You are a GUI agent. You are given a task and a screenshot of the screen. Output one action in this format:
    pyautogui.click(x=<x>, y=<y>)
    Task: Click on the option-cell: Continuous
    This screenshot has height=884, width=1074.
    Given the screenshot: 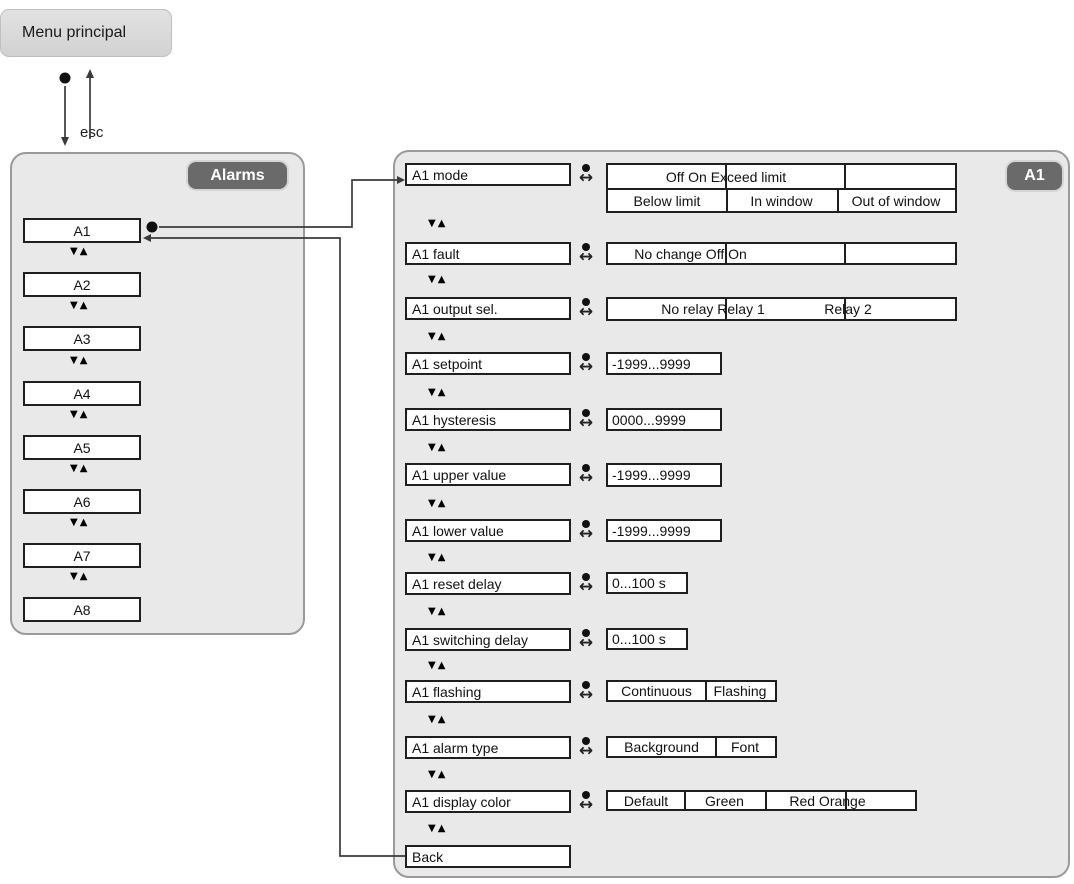 What is the action you would take?
    pyautogui.click(x=656, y=691)
    